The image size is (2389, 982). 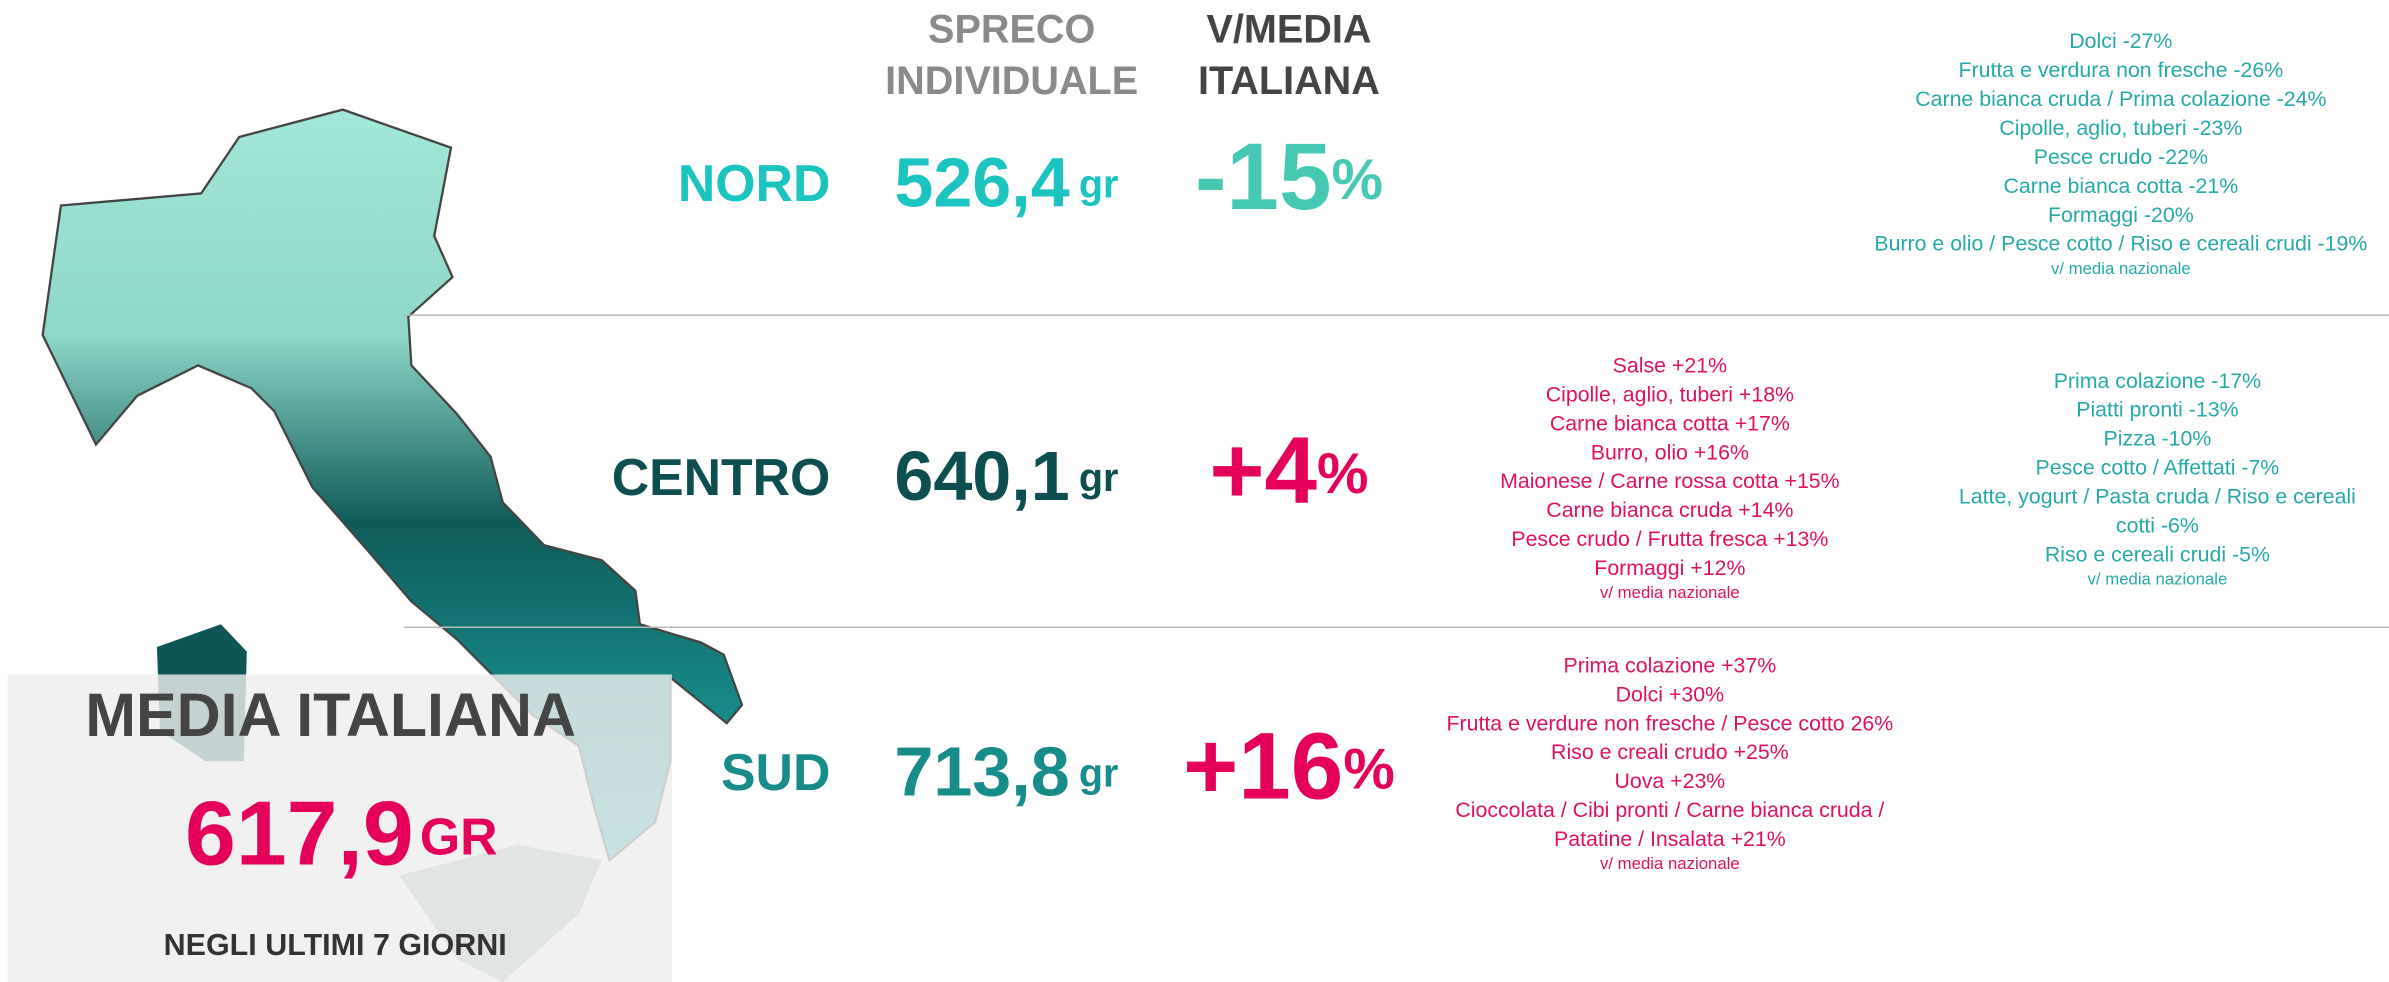 What do you see at coordinates (1263, 471) in the screenshot?
I see `diff-number: +4` at bounding box center [1263, 471].